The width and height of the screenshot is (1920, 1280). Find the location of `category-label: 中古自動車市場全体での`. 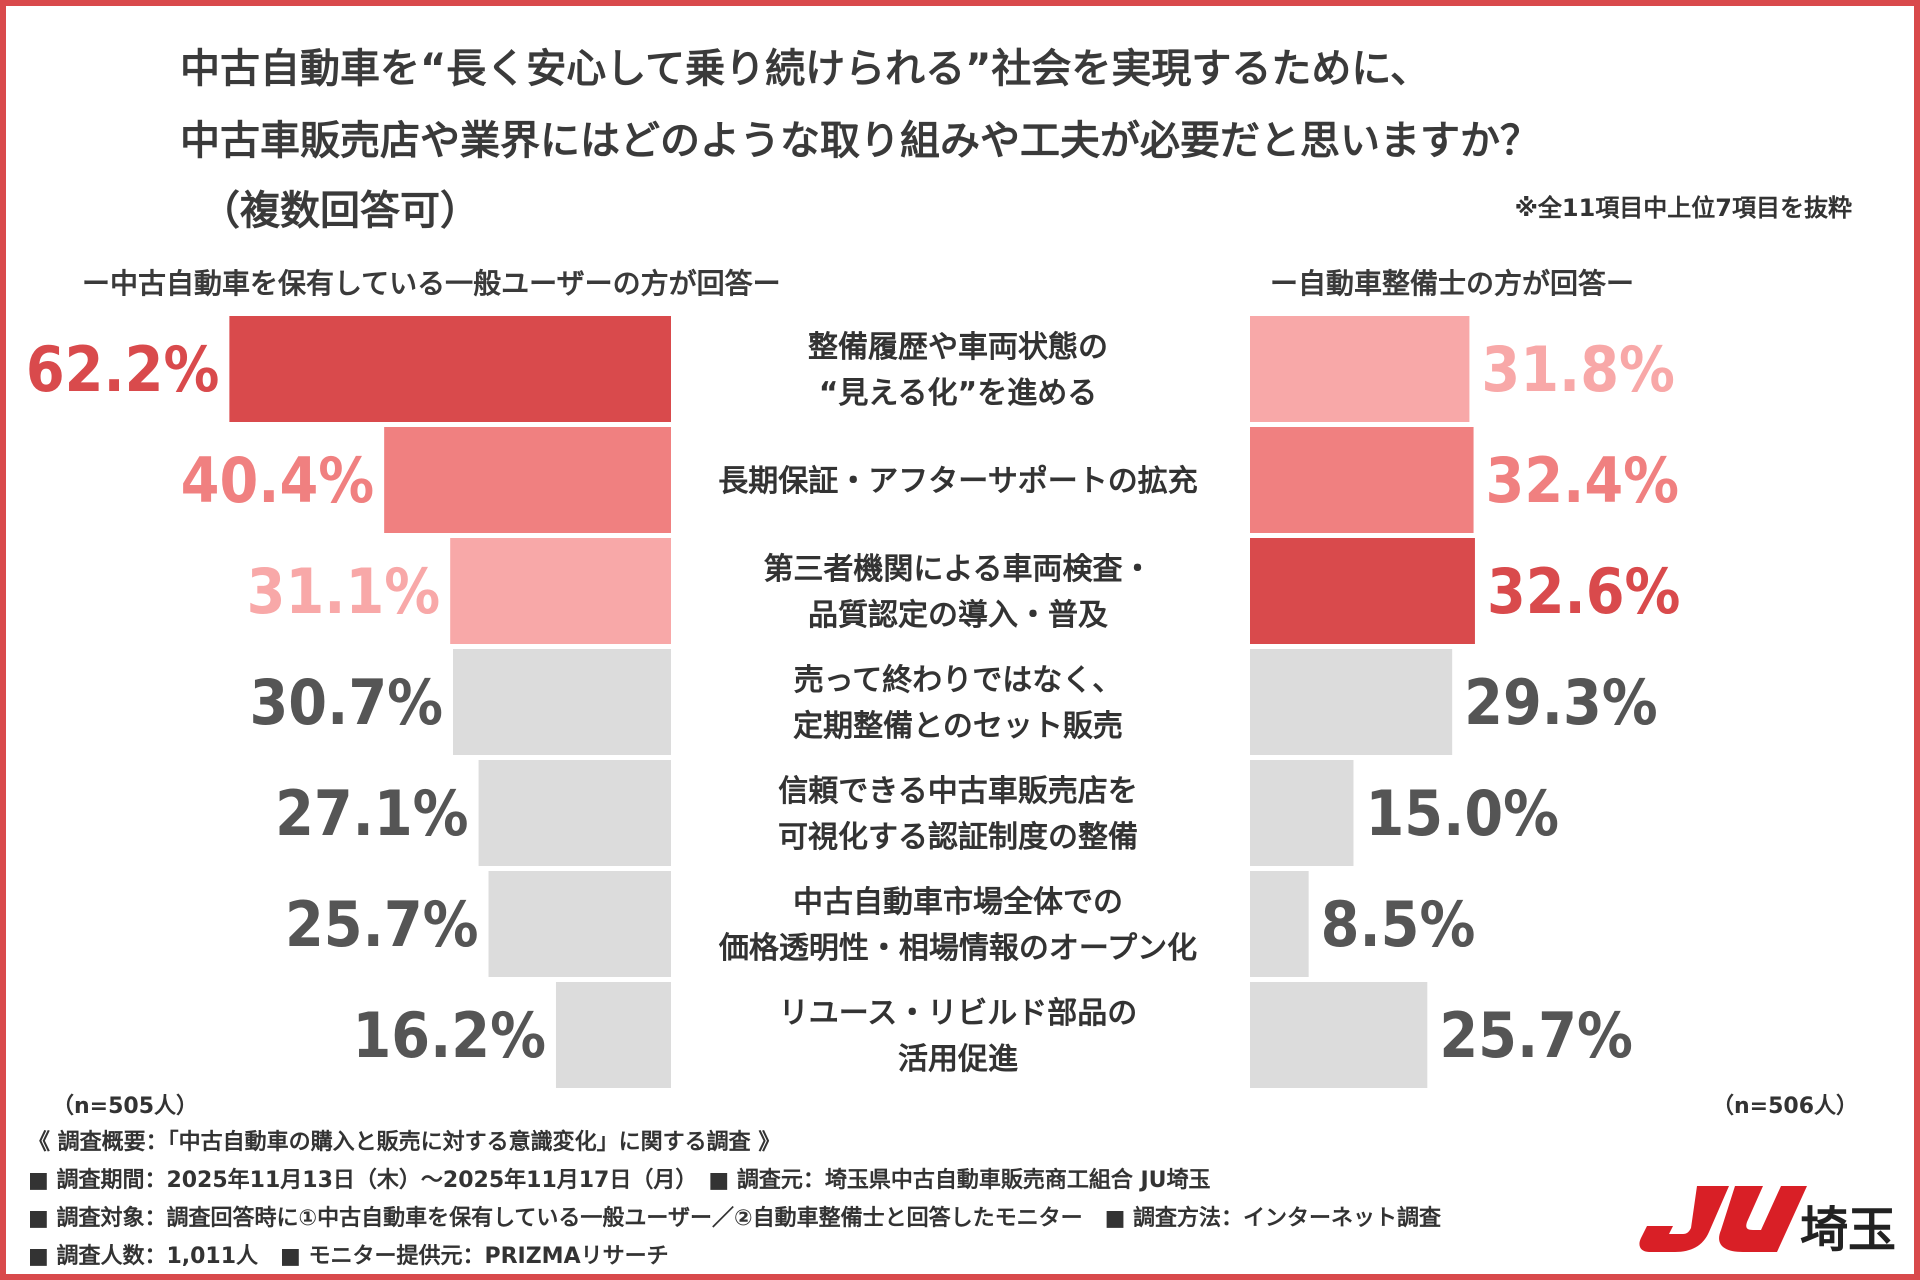

category-label: 中古自動車市場全体での is located at coordinates (958, 902).